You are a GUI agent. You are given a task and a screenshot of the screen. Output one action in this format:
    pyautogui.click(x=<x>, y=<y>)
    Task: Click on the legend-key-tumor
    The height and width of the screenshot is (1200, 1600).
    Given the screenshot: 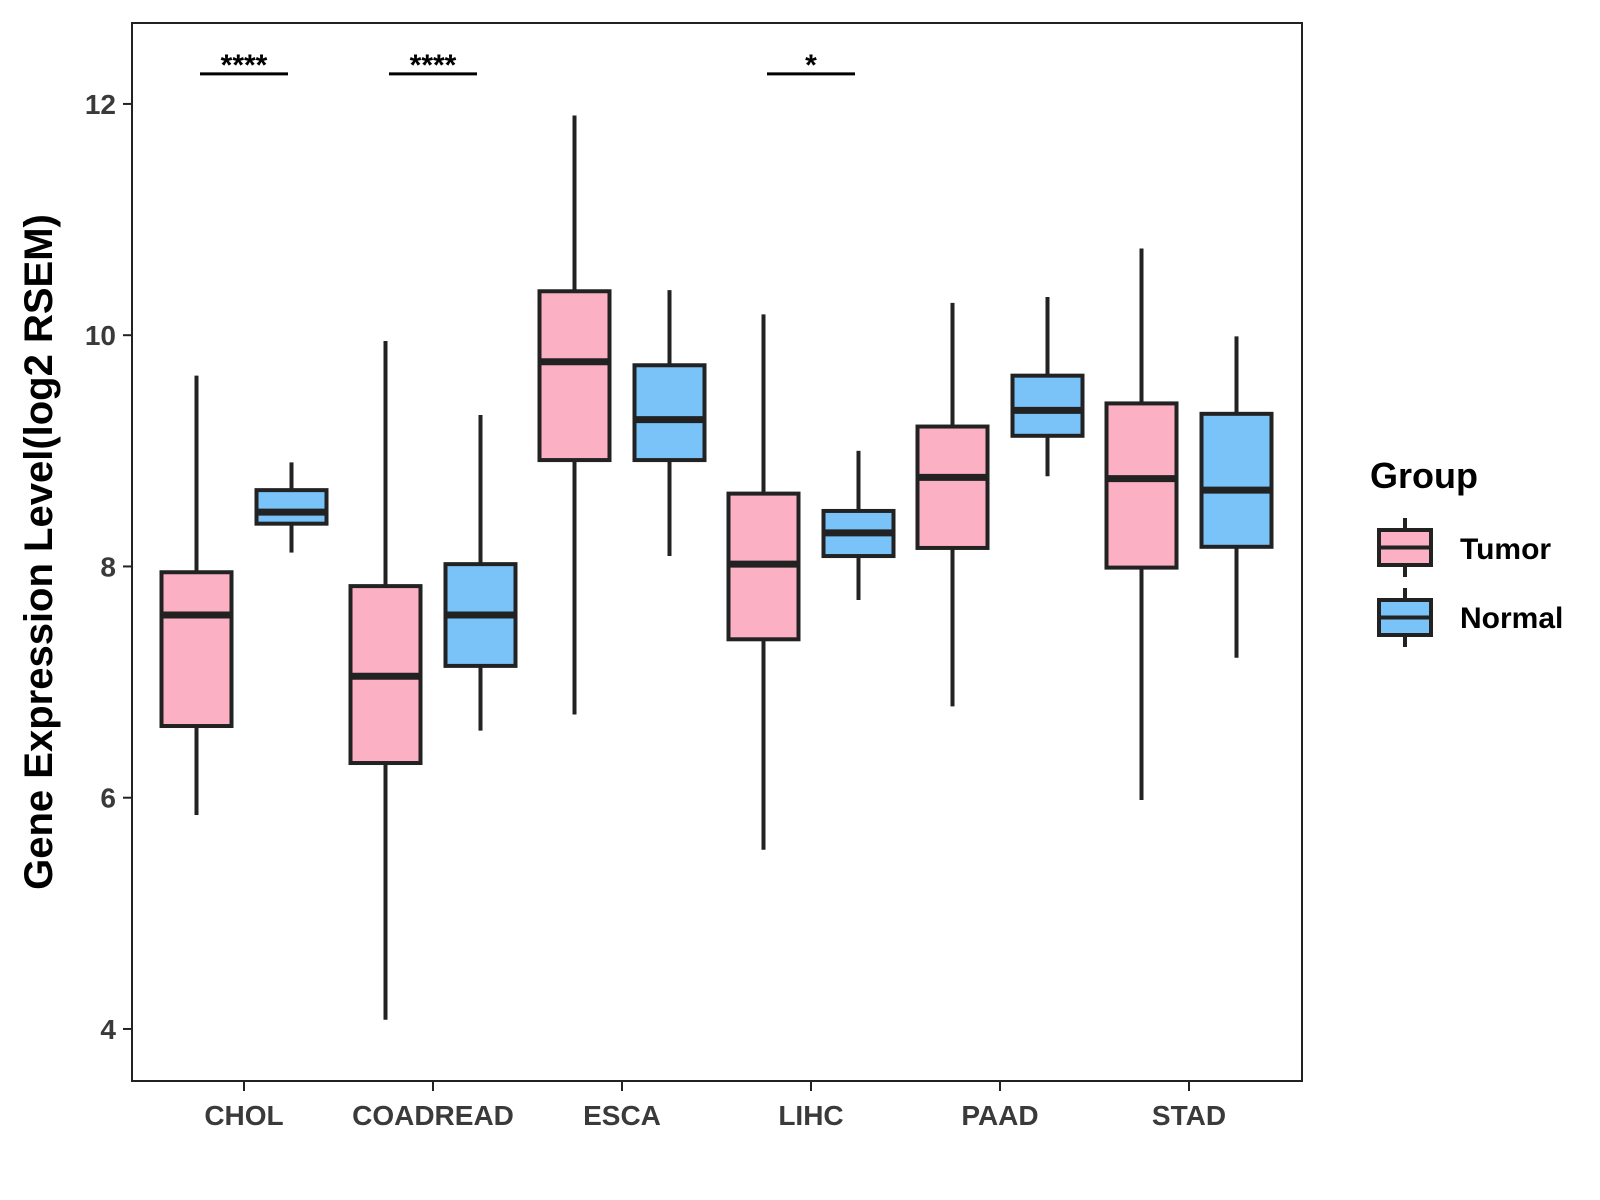 What is the action you would take?
    pyautogui.click(x=1405, y=547)
    